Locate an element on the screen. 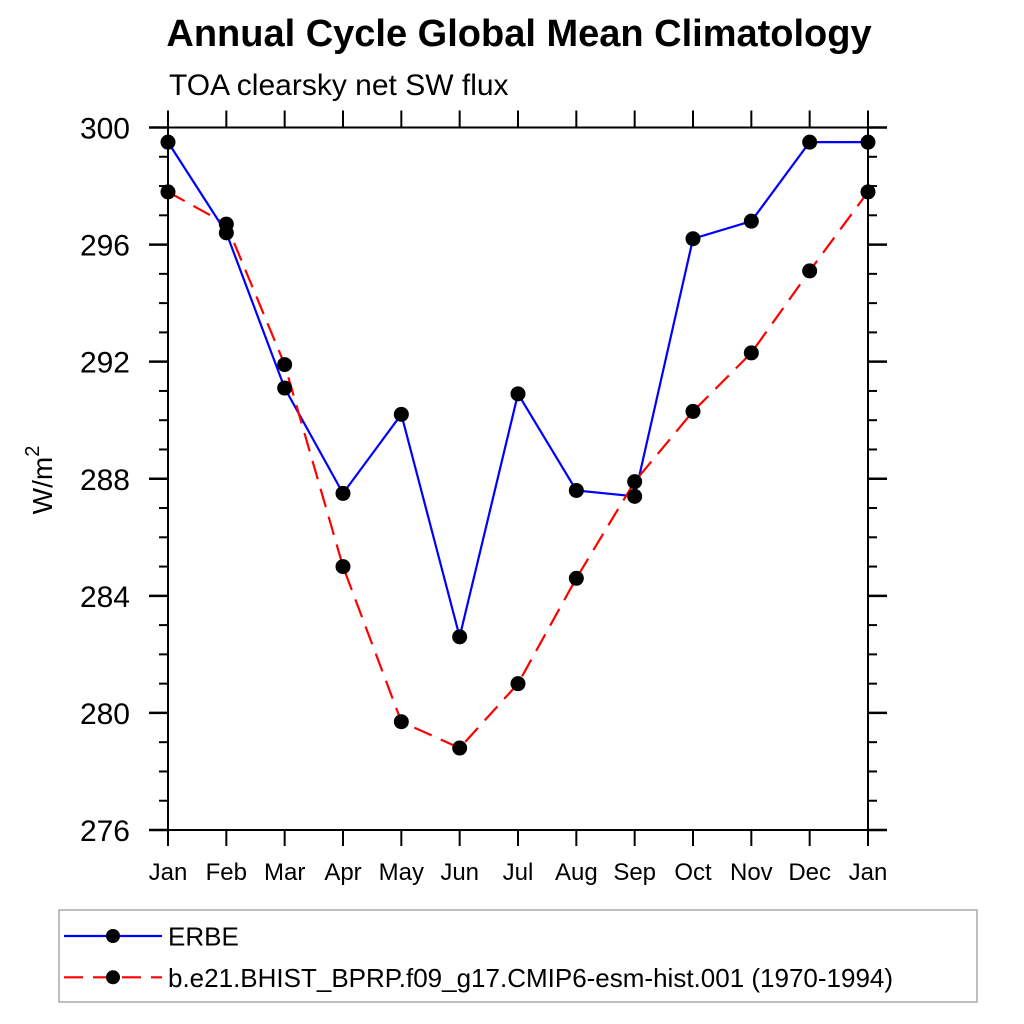  legend-label-erbe: ERBE is located at coordinates (203, 937).